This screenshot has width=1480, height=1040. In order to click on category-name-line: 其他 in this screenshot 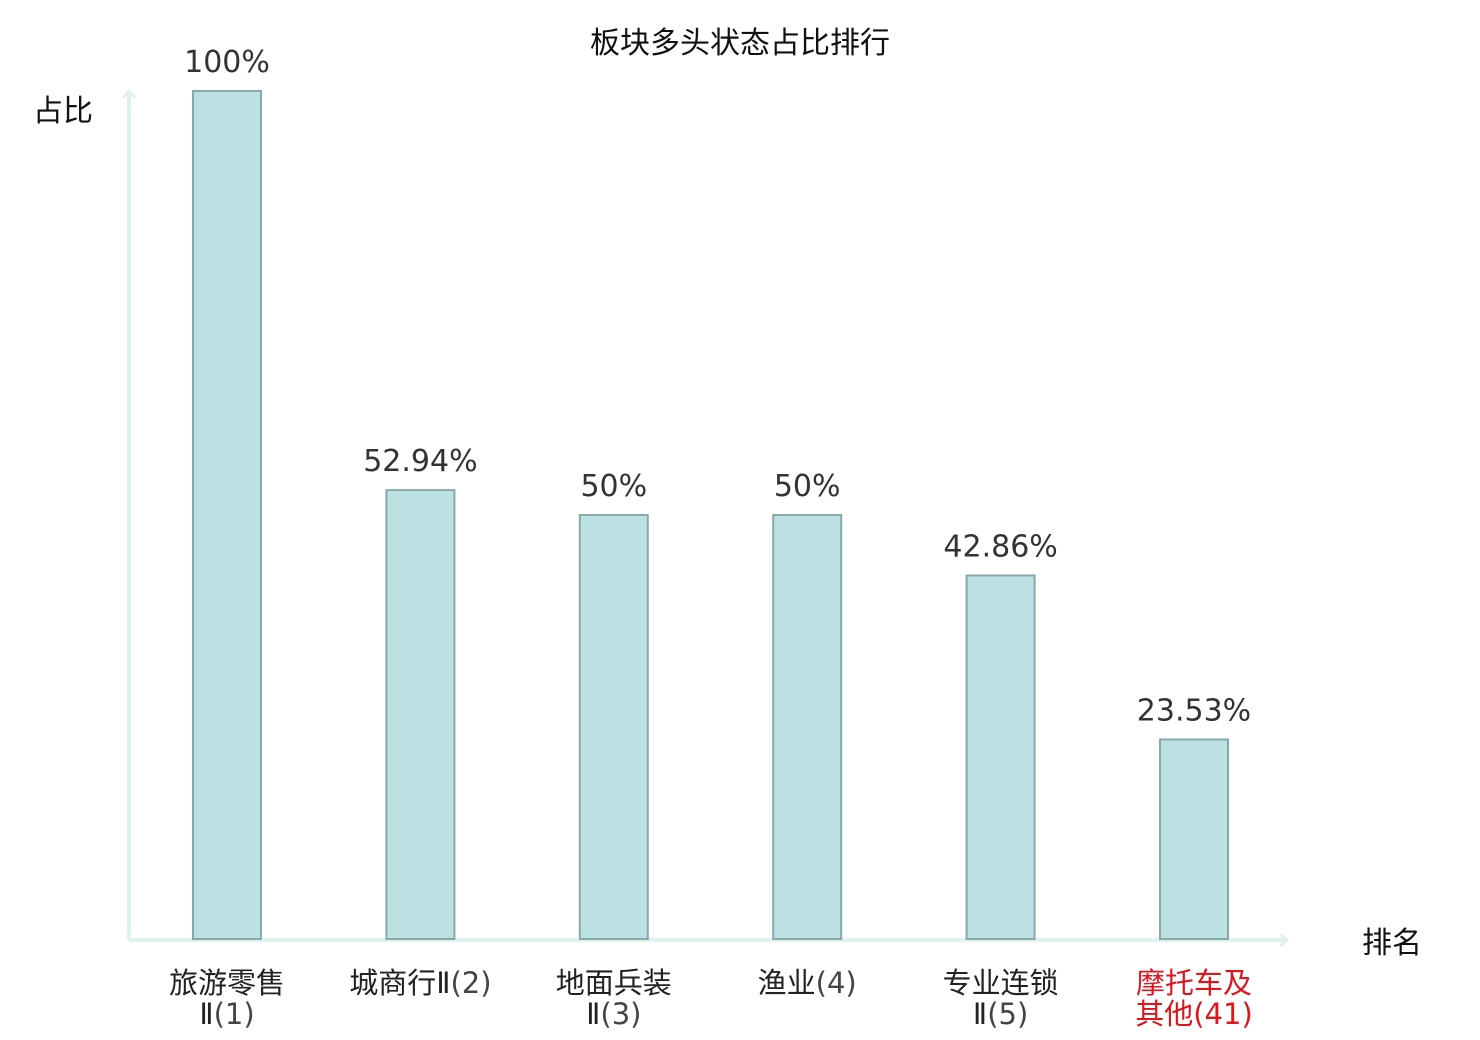, I will do `click(1164, 1014)`.